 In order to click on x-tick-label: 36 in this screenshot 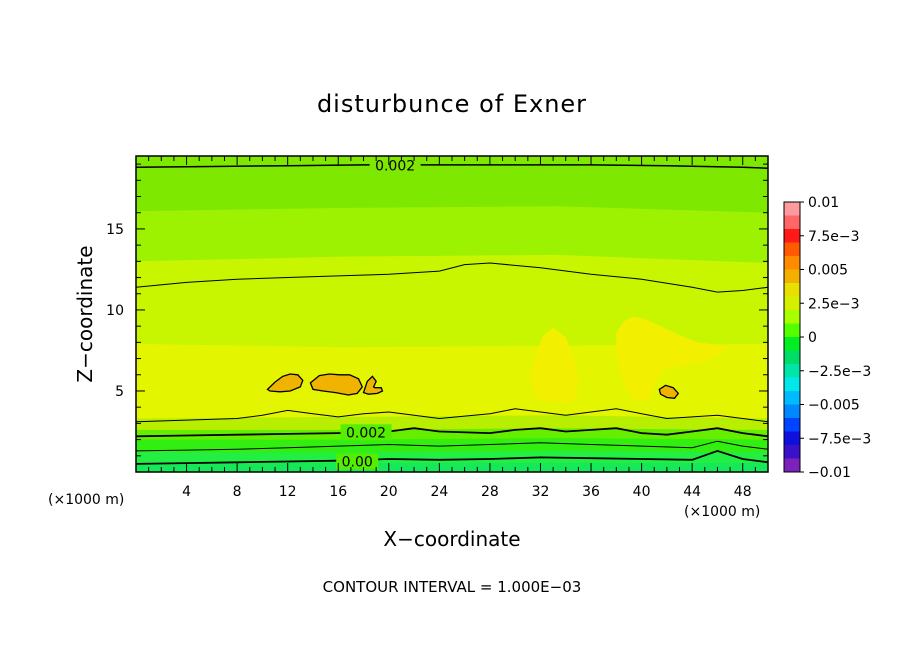, I will do `click(591, 492)`.